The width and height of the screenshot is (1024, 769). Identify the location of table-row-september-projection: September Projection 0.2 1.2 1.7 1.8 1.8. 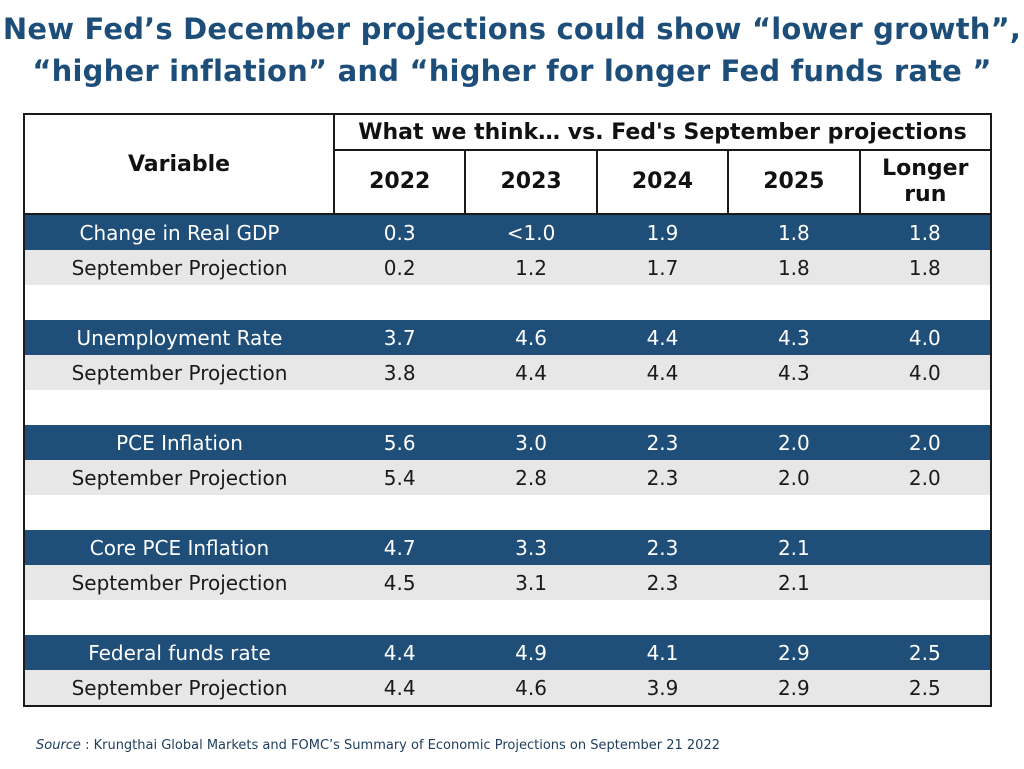
(507, 267).